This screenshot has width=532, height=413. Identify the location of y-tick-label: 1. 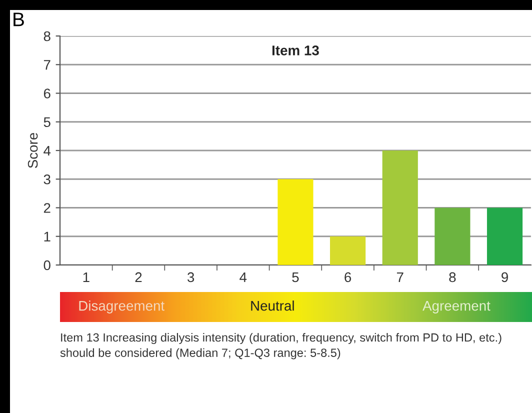
(47, 237).